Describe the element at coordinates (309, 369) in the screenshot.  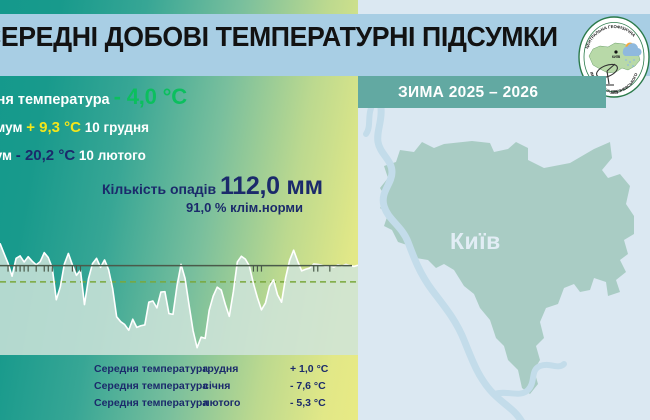
I see `month-value: + 1,0 °C` at that location.